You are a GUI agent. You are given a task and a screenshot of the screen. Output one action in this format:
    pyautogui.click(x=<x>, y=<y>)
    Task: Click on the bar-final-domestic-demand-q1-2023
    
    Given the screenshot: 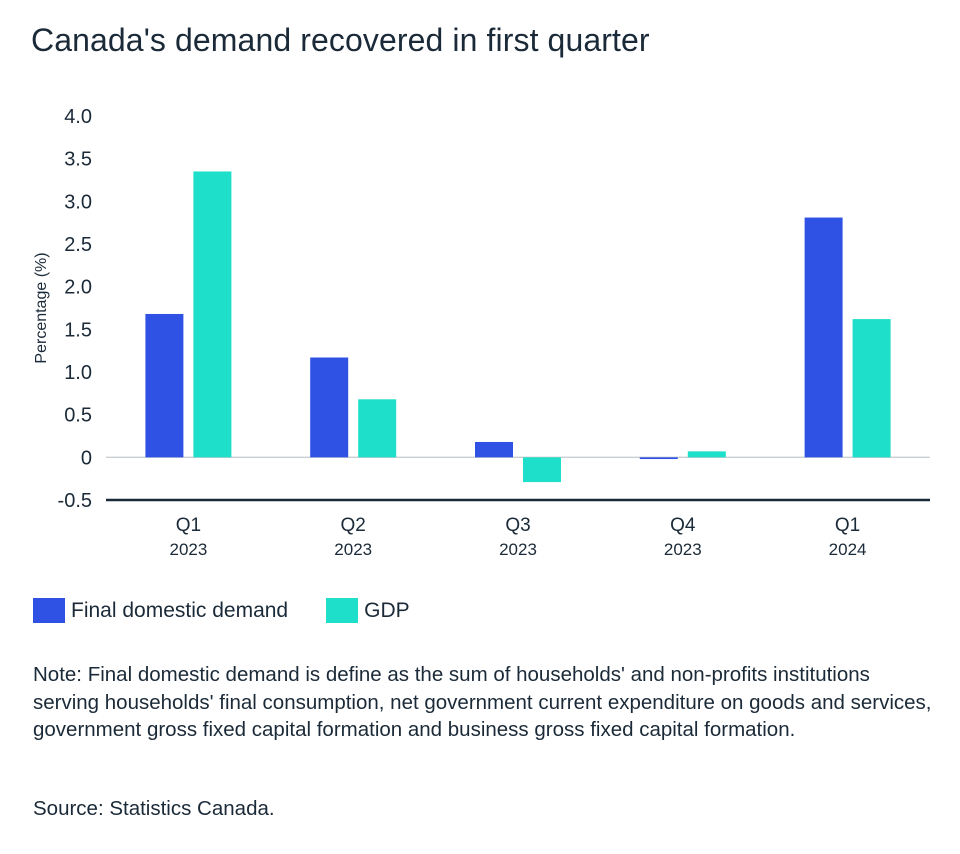 What is the action you would take?
    pyautogui.click(x=164, y=385)
    